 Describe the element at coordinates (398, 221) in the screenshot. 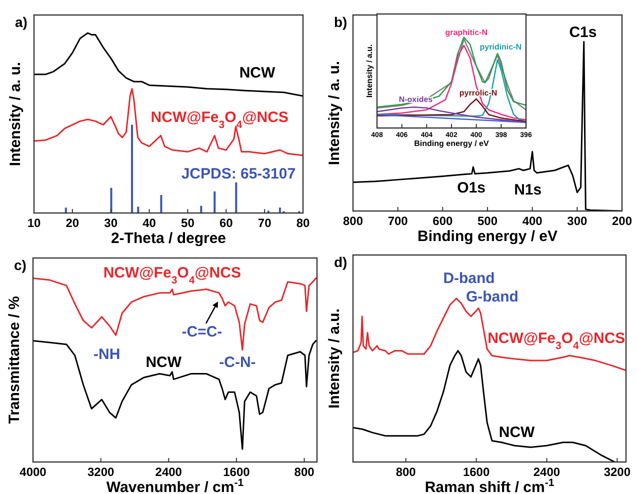

I see `x-tick-label: 700` at that location.